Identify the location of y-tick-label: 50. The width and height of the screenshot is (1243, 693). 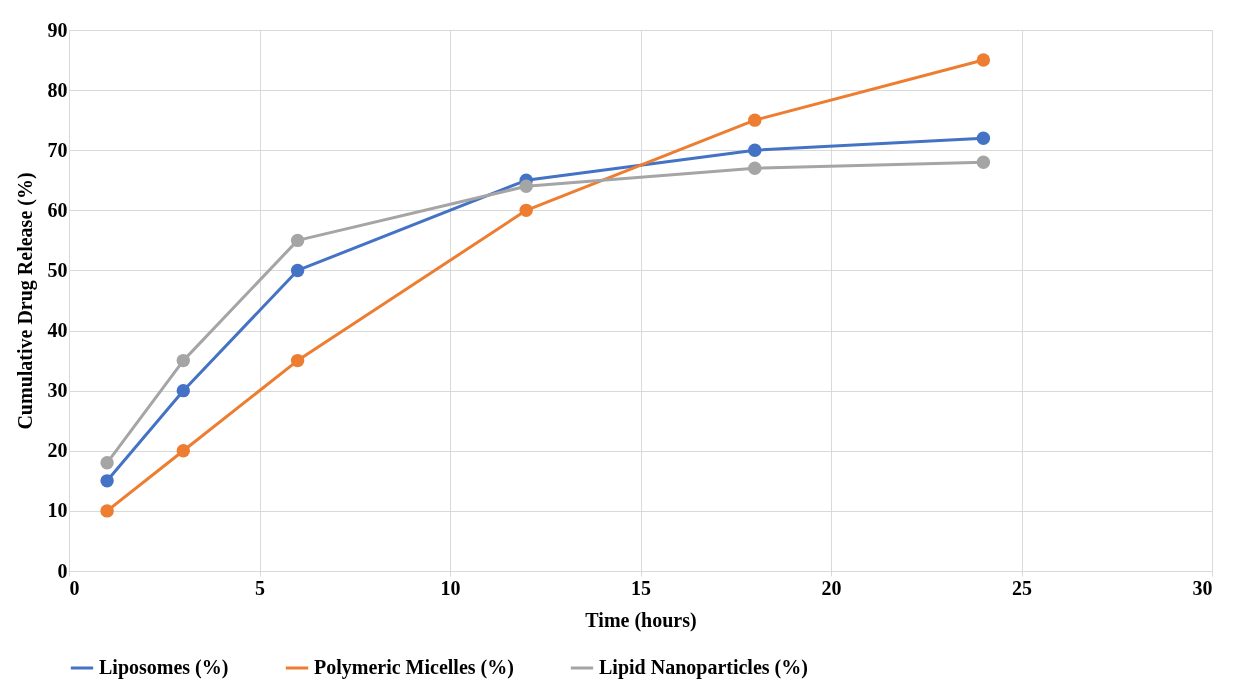
(57, 269).